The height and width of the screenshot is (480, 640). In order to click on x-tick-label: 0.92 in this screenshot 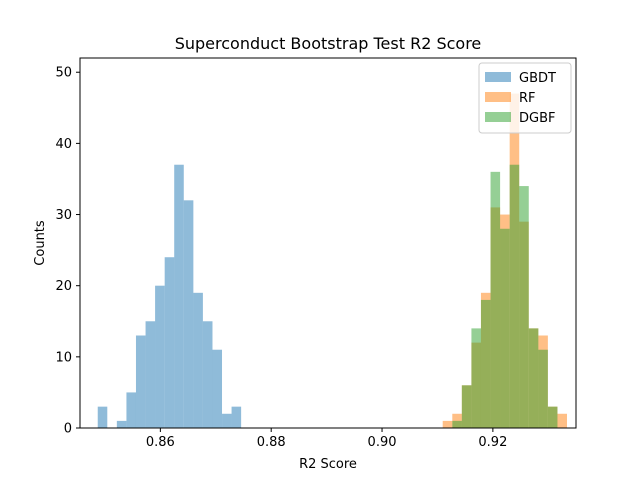, I will do `click(492, 442)`.